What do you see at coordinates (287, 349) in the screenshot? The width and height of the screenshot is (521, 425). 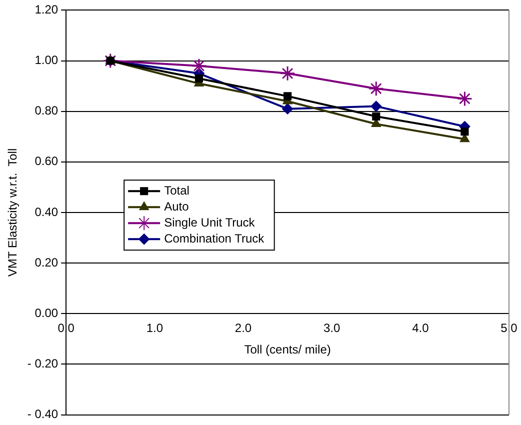 I see `x-axis-title: Toll (cents/ mile)` at bounding box center [287, 349].